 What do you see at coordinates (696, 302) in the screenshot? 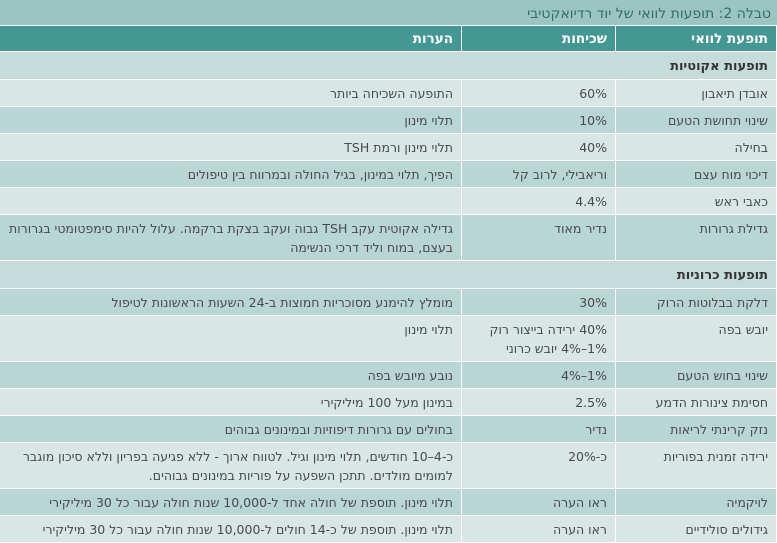
I see `effect-cell: דלקת בבלוטות הרוק` at bounding box center [696, 302].